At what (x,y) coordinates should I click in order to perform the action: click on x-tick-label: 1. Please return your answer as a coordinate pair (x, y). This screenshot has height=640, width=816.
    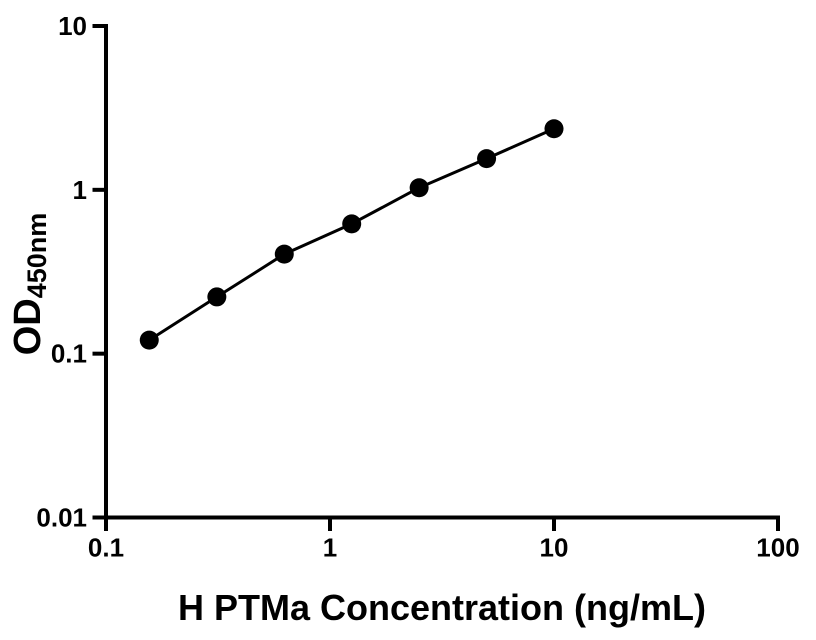
    Looking at the image, I should click on (330, 548).